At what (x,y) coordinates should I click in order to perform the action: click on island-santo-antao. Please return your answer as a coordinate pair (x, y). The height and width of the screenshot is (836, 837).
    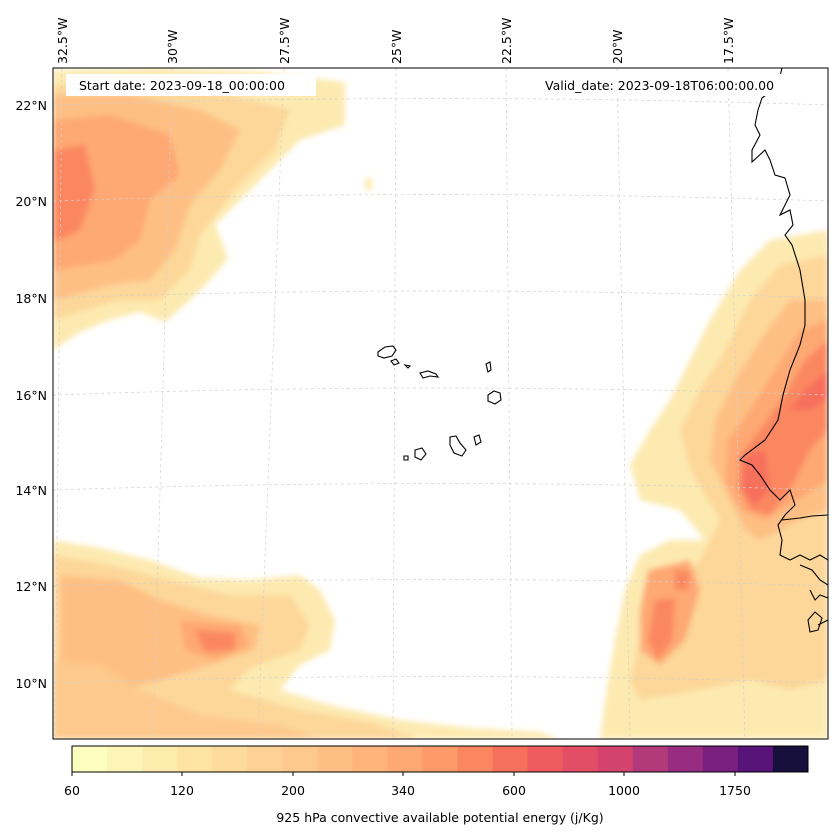
    Looking at the image, I should click on (387, 352).